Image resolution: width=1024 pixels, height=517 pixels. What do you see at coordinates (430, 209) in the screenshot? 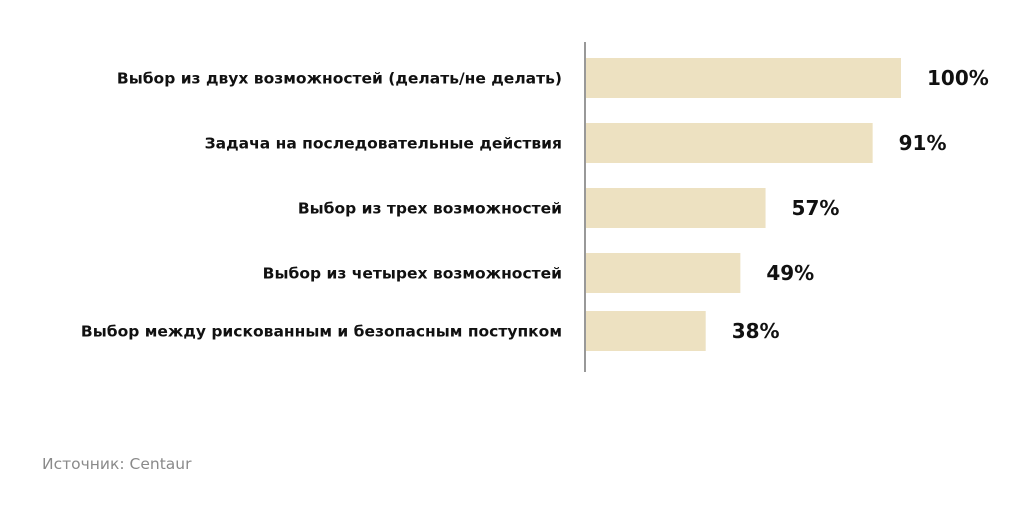
I see `category-label: Выбор из трех возможностей` at bounding box center [430, 209].